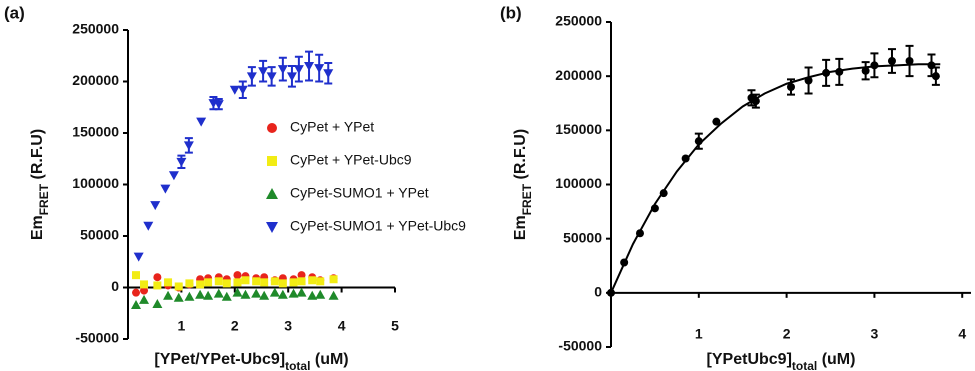 This screenshot has height=371, width=975. I want to click on legend-label: CyPet + YPet-Ubc9, so click(351, 160).